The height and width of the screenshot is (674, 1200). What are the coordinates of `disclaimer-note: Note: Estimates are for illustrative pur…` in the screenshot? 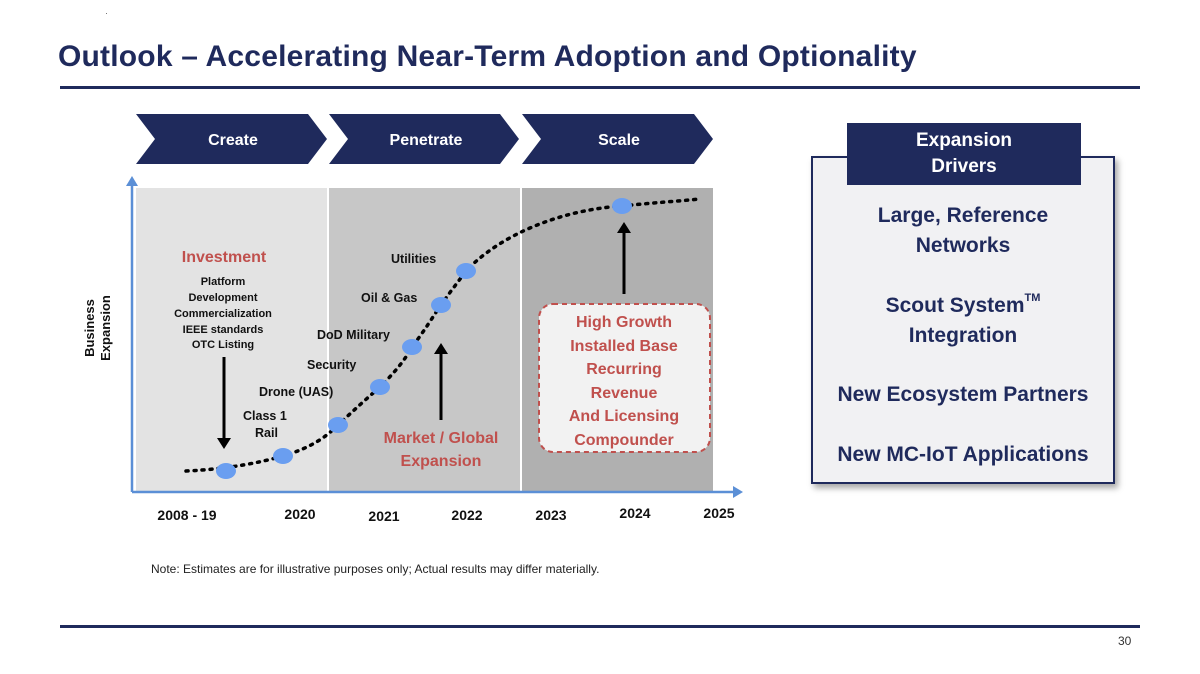 It's located at (375, 569).